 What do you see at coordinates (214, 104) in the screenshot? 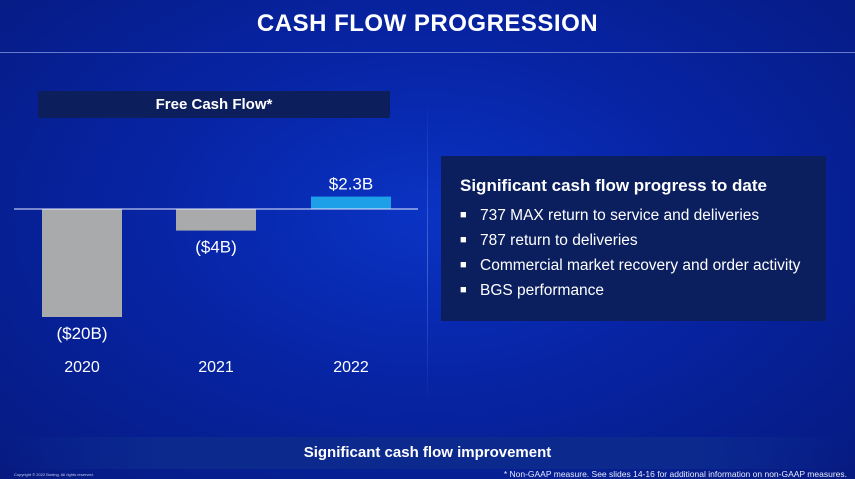
I see `chart-title: Free Cash Flow*` at bounding box center [214, 104].